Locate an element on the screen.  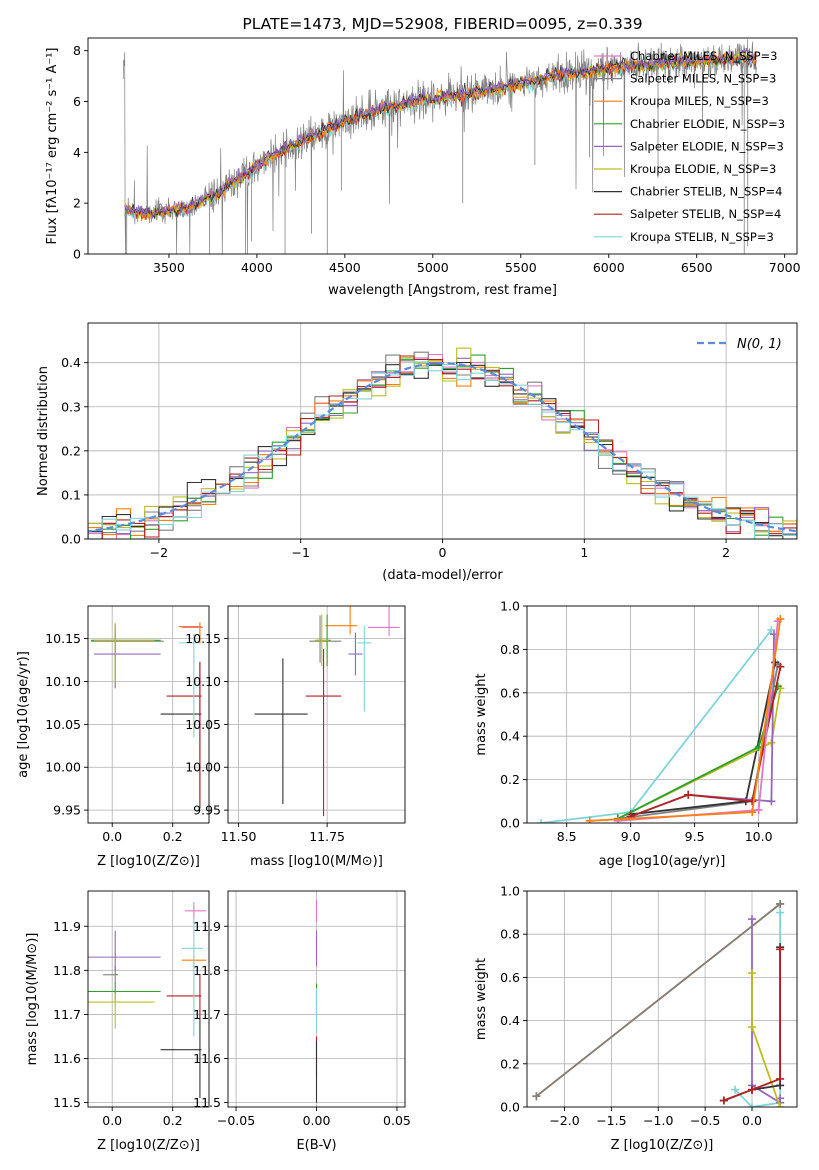
spectrum-xtick-label: 4000 is located at coordinates (257, 267).